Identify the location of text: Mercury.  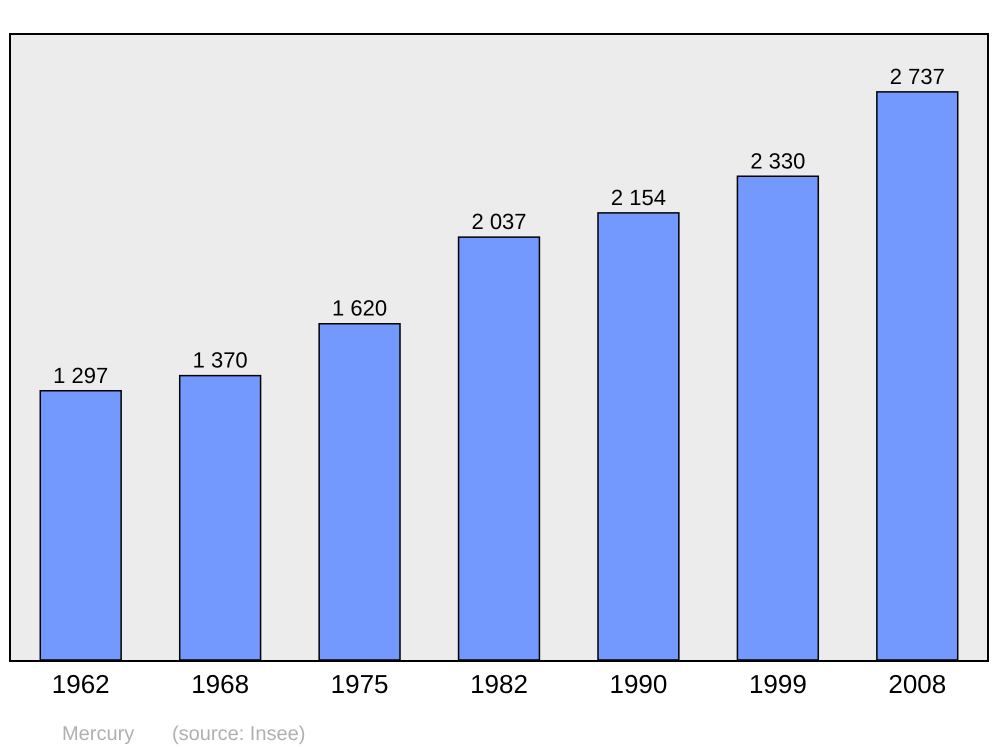
(98, 734).